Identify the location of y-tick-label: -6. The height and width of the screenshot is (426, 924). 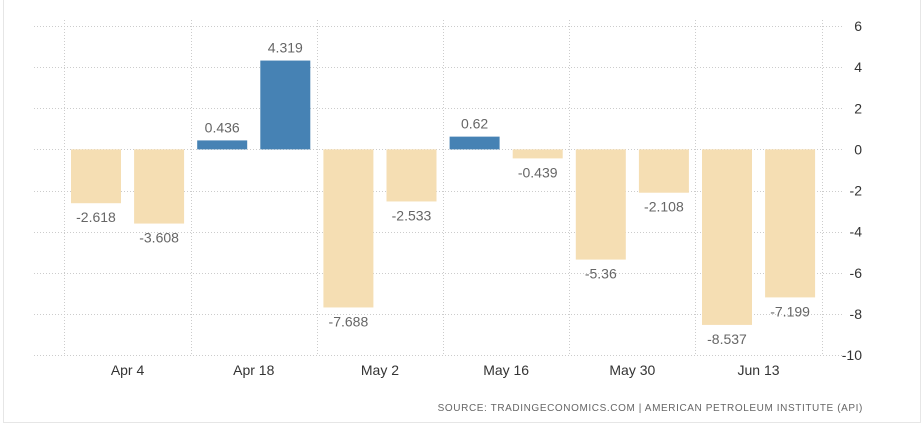
(856, 273).